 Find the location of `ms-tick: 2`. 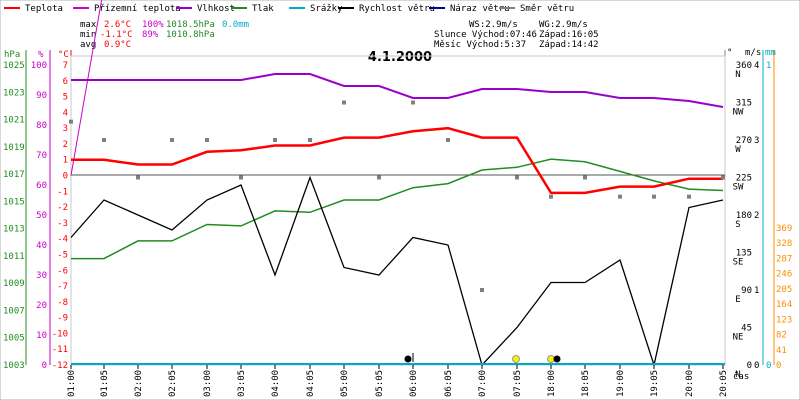

ms-tick: 2 is located at coordinates (756, 216).